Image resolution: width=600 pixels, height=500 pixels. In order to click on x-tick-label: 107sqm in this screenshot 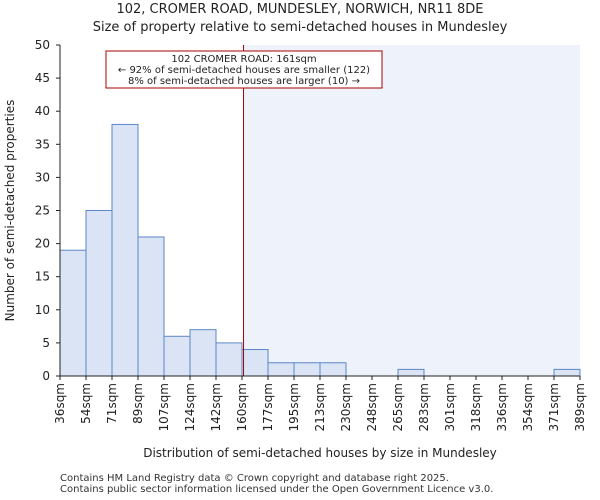, I will do `click(164, 407)`.